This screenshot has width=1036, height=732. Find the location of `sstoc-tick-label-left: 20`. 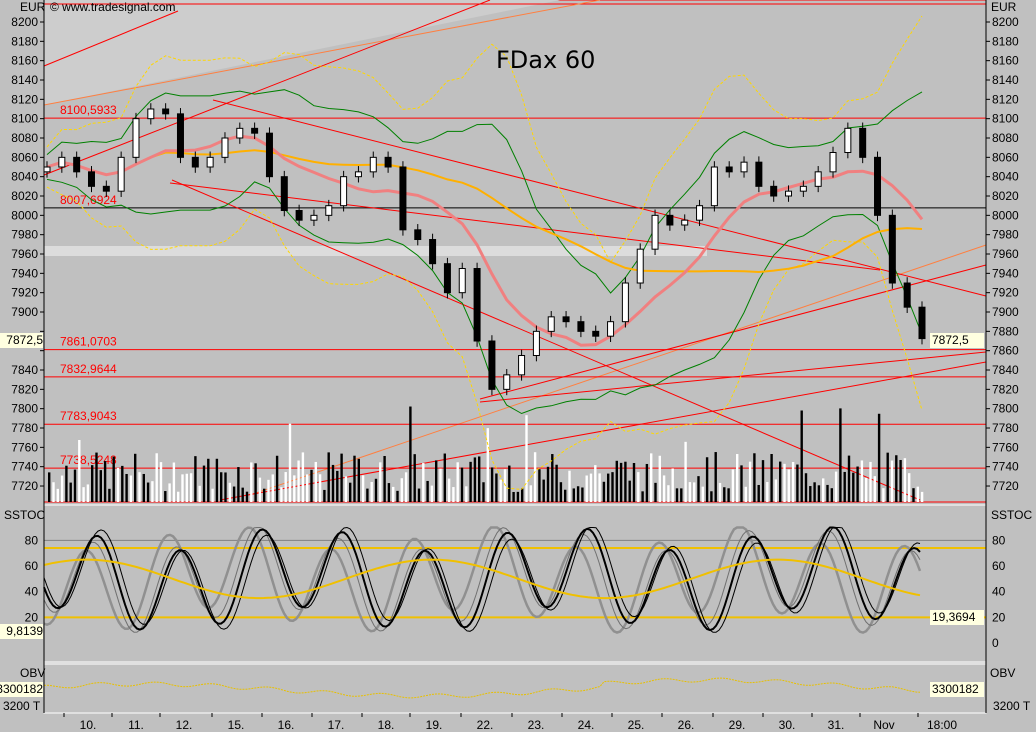

sstoc-tick-label-left: 20 is located at coordinates (32, 617).